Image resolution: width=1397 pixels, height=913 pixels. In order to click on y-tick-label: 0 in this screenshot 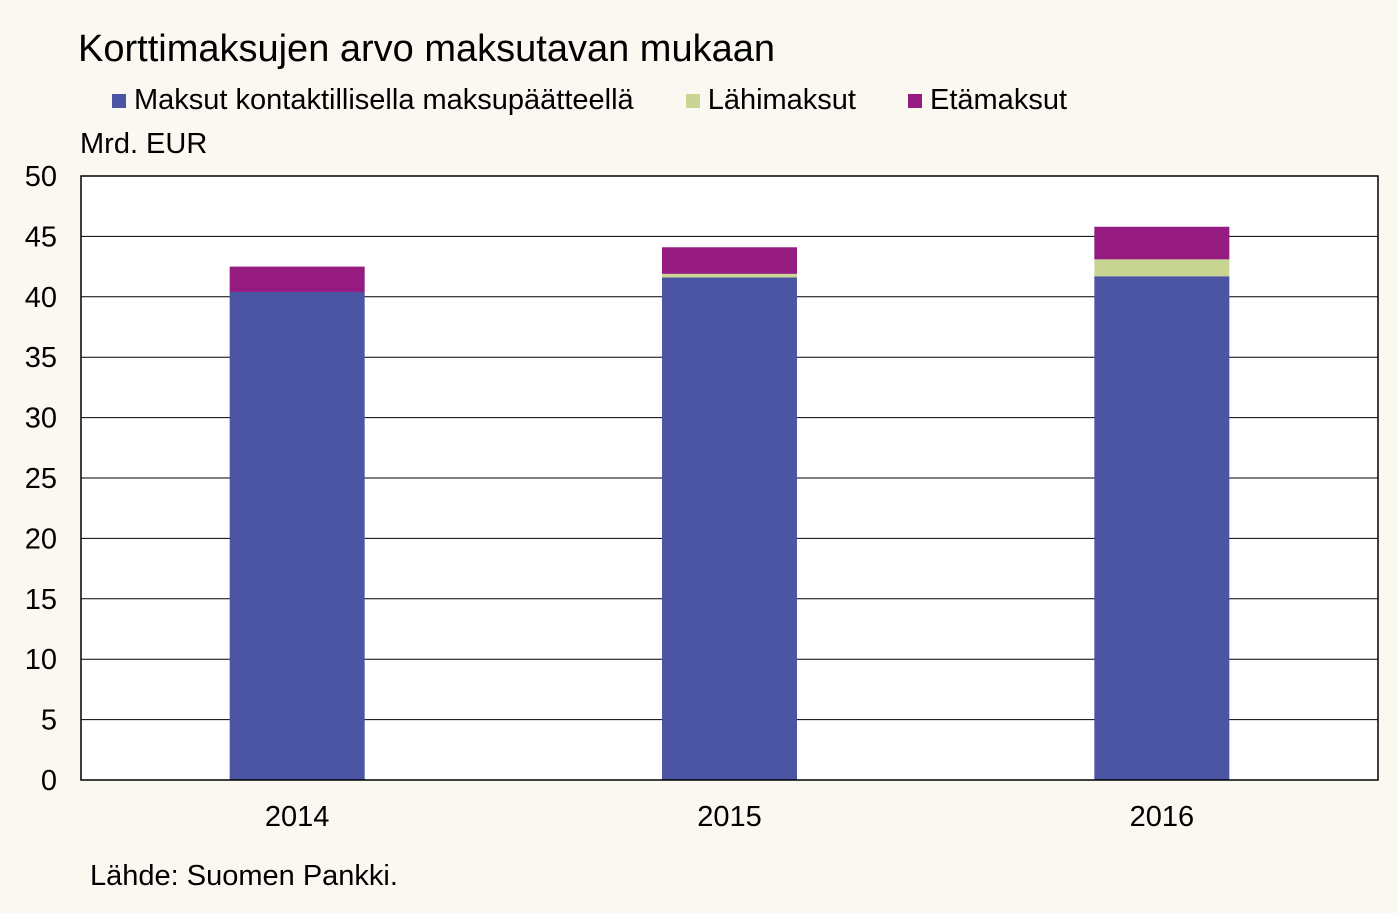, I will do `click(49, 781)`.